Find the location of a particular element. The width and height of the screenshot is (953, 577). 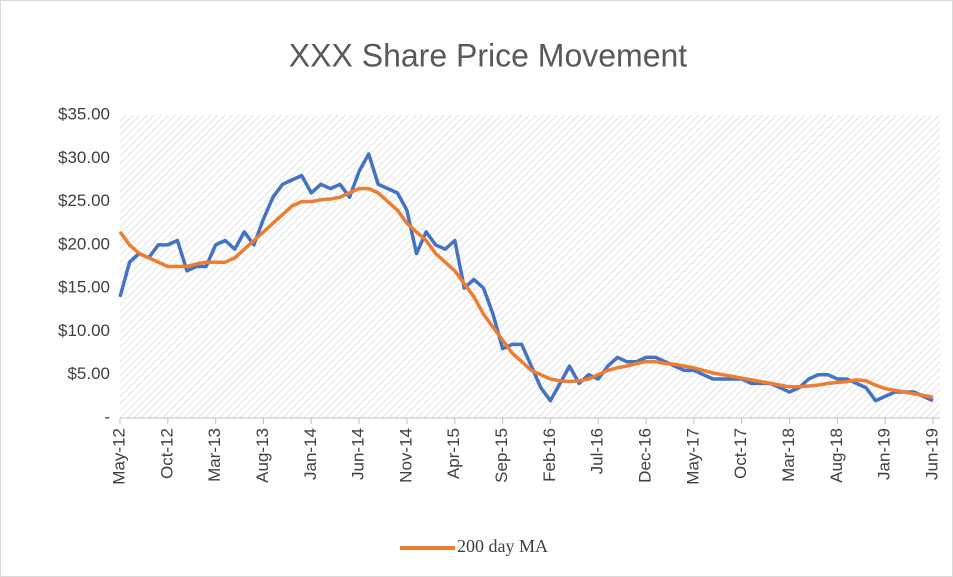

legend-label: 200 day MA is located at coordinates (502, 546).